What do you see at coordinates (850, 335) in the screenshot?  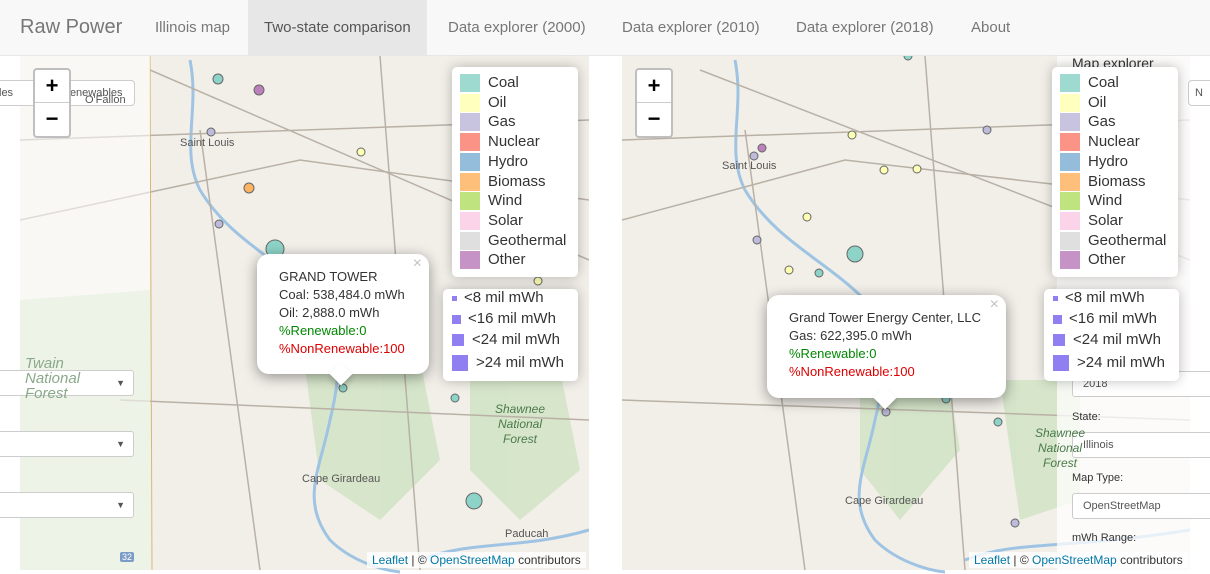 I see `popup-line: Gas: 622,395.0 mWh` at bounding box center [850, 335].